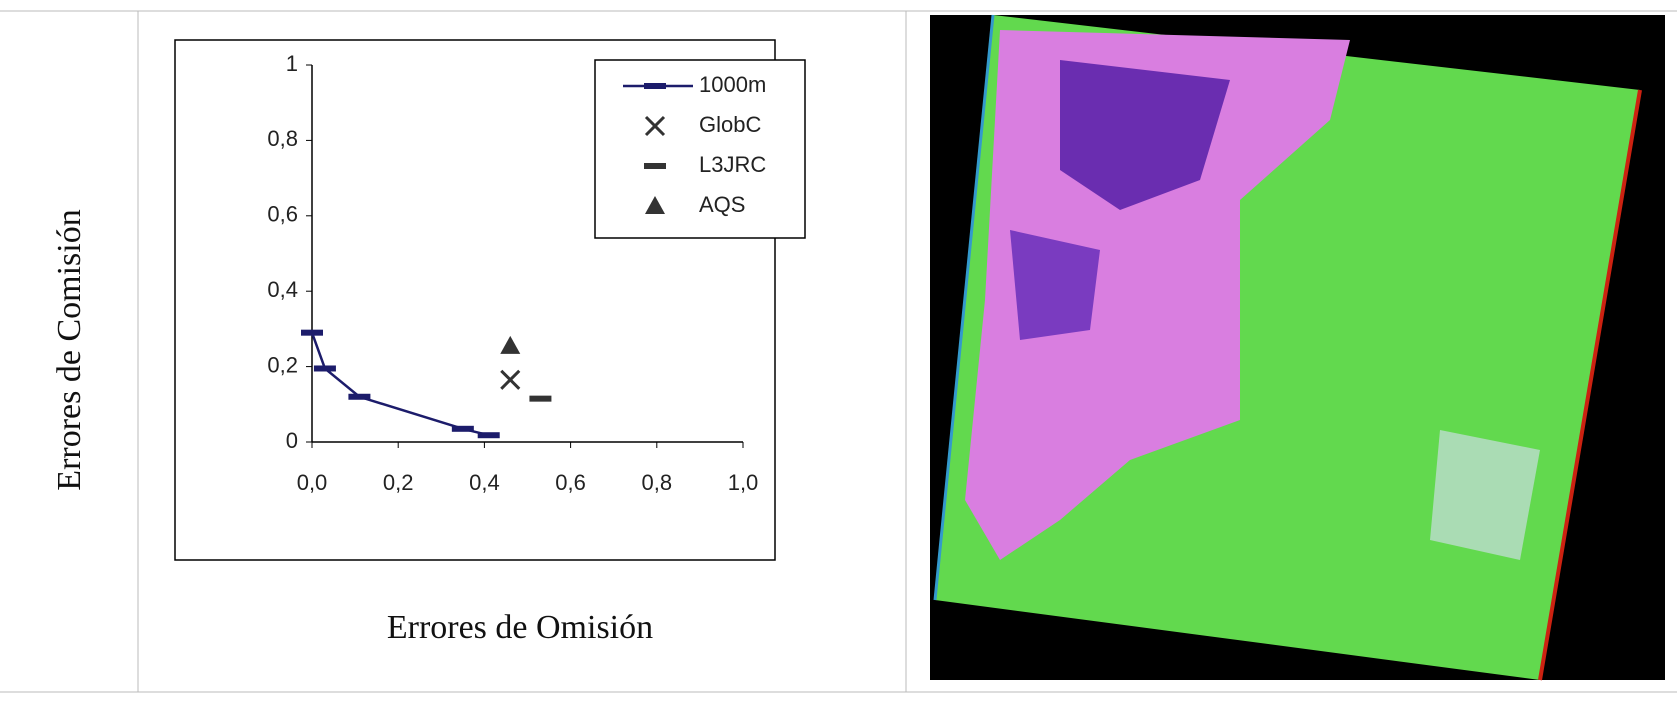 This screenshot has height=705, width=1677. Describe the element at coordinates (292, 440) in the screenshot. I see `y-tick-label: 0` at that location.